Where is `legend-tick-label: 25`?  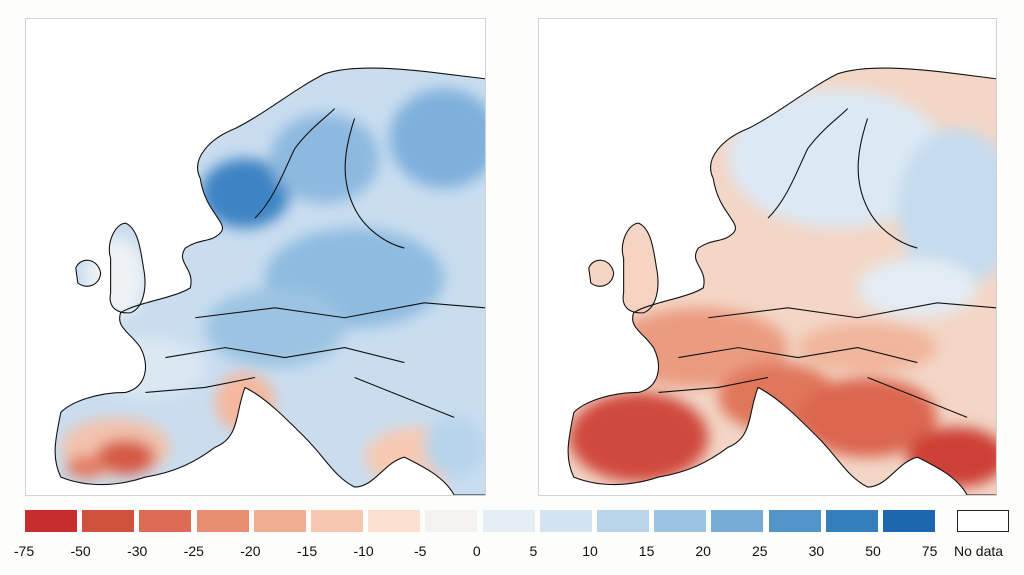
legend-tick-label: 25 is located at coordinates (760, 551).